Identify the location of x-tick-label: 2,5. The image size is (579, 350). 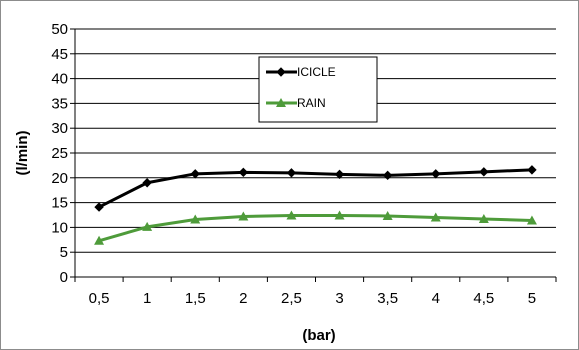
(291, 298).